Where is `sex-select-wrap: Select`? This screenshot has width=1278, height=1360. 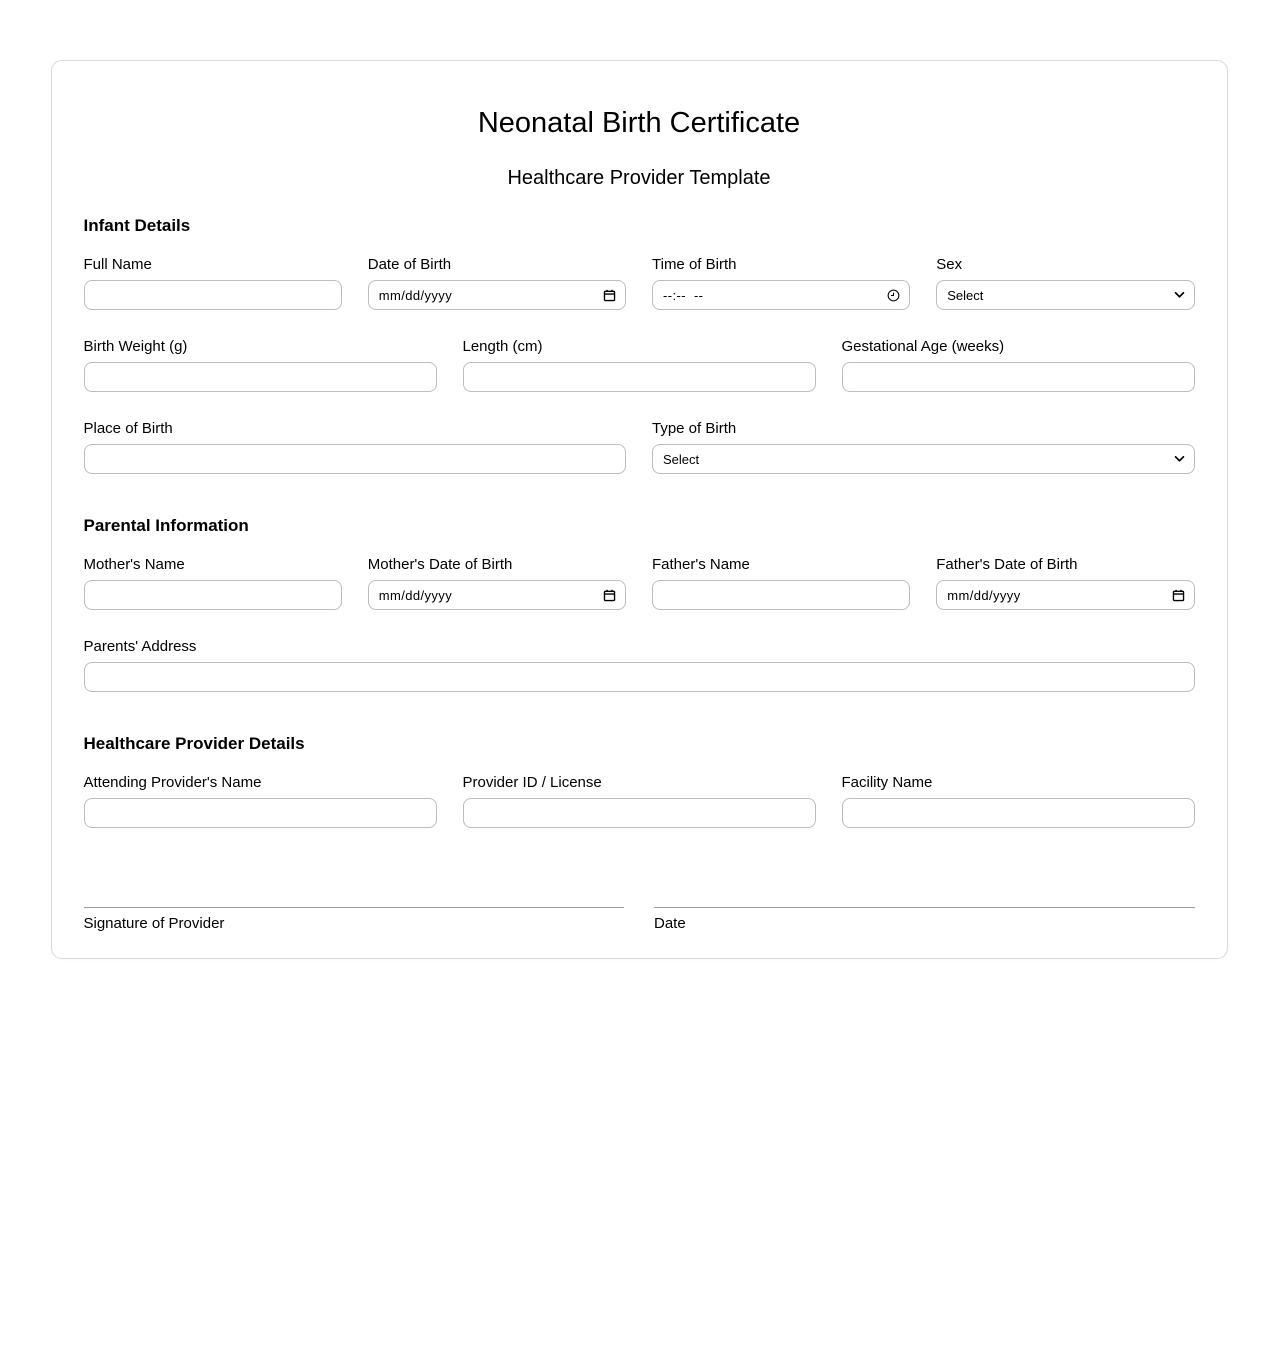
sex-select-wrap: Select is located at coordinates (1065, 295).